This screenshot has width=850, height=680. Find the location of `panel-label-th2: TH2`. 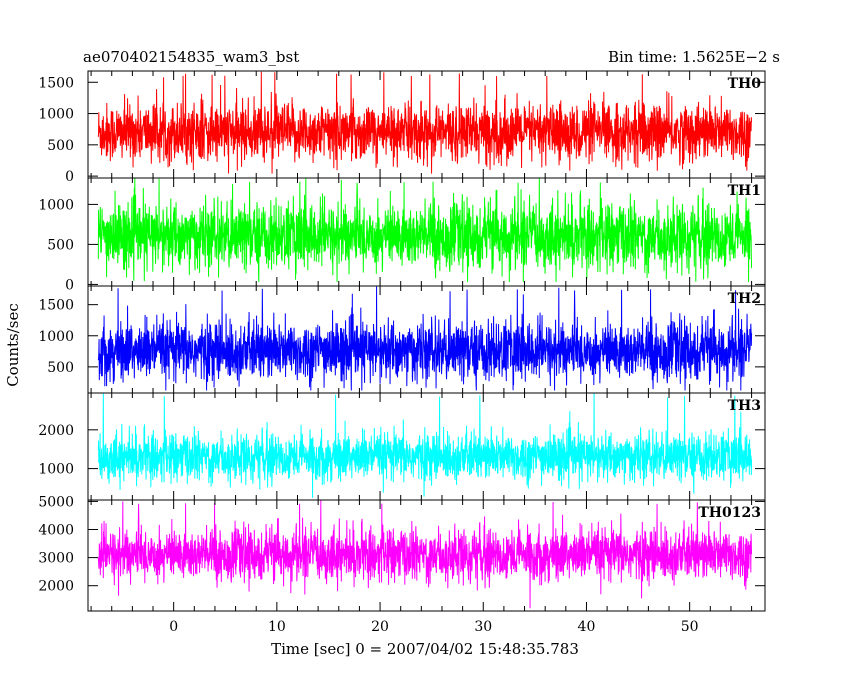

panel-label-th2: TH2 is located at coordinates (744, 299).